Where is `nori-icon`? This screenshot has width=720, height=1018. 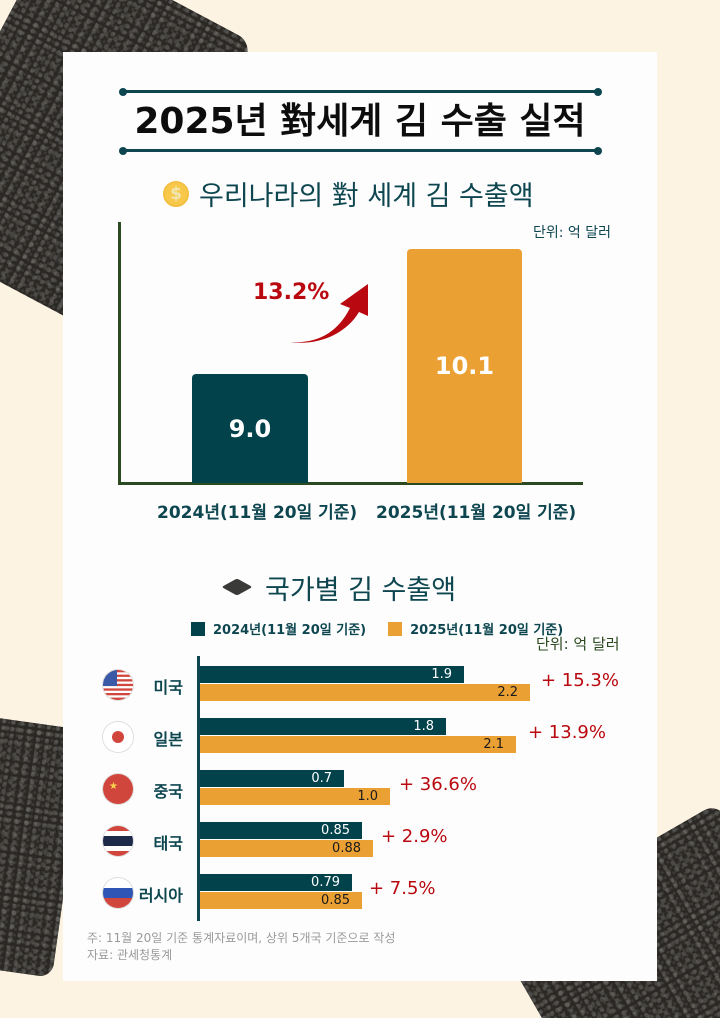
nori-icon is located at coordinates (238, 588).